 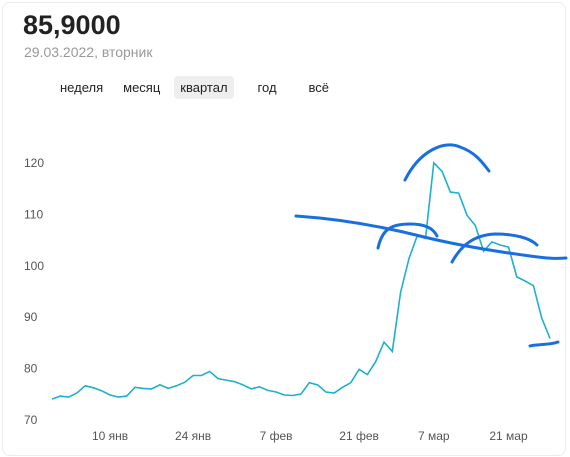 What do you see at coordinates (110, 436) in the screenshot?
I see `x-tick-label: 10 янв` at bounding box center [110, 436].